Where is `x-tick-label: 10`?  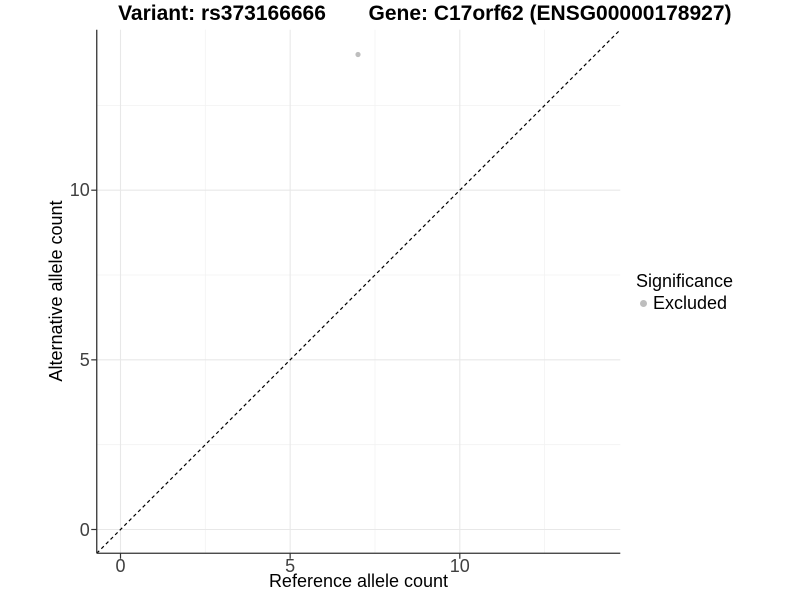
x-tick-label: 10 is located at coordinates (459, 566).